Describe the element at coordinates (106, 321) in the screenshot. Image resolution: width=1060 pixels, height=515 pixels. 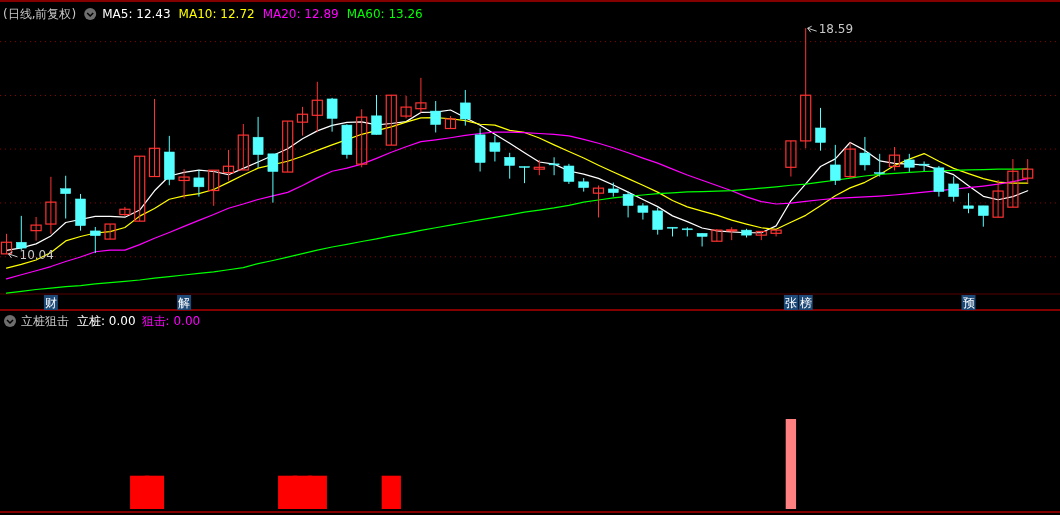
I see `text: 立桩: 0.00` at that location.